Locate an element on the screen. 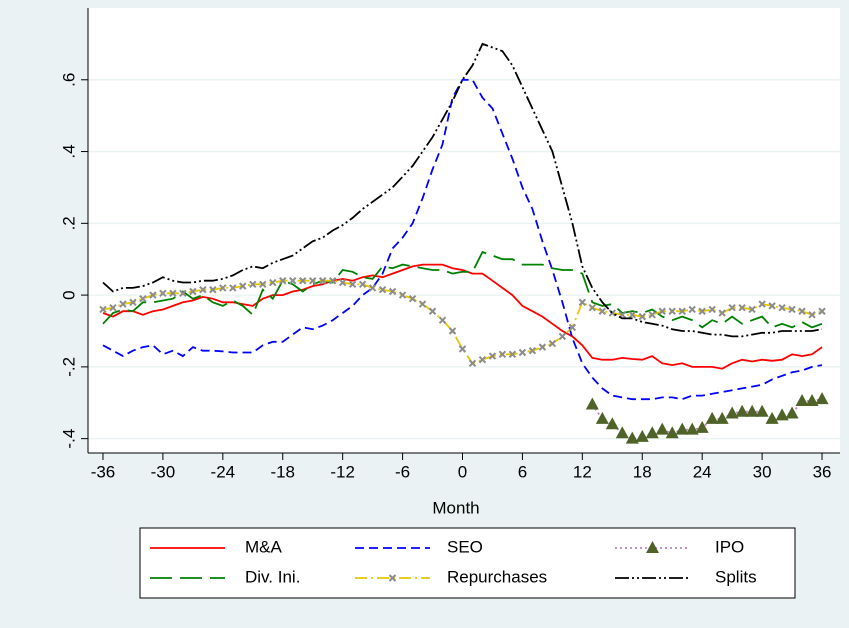 This screenshot has height=628, width=849. series-line is located at coordinates (462, 289).